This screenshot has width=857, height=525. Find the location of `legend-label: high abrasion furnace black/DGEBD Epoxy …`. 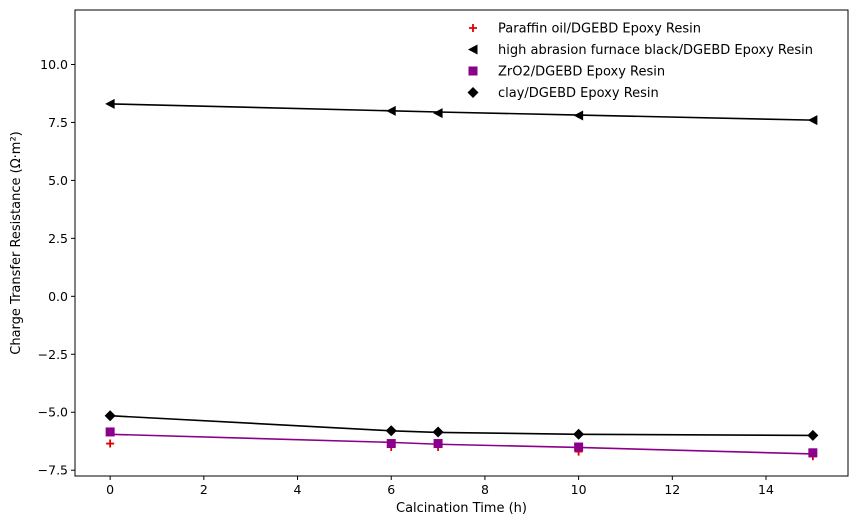

legend-label: high abrasion furnace black/DGEBD Epoxy … is located at coordinates (655, 50).